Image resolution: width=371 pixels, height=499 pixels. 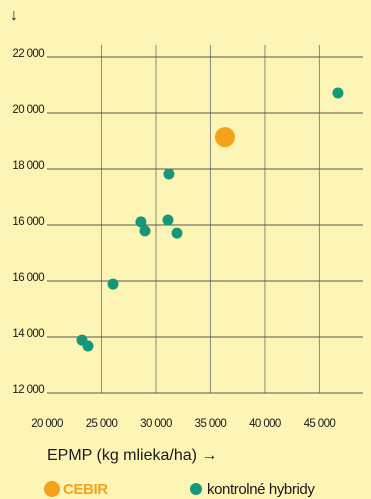 What do you see at coordinates (261, 489) in the screenshot?
I see `legend-label: kontrolné hybridy` at bounding box center [261, 489].